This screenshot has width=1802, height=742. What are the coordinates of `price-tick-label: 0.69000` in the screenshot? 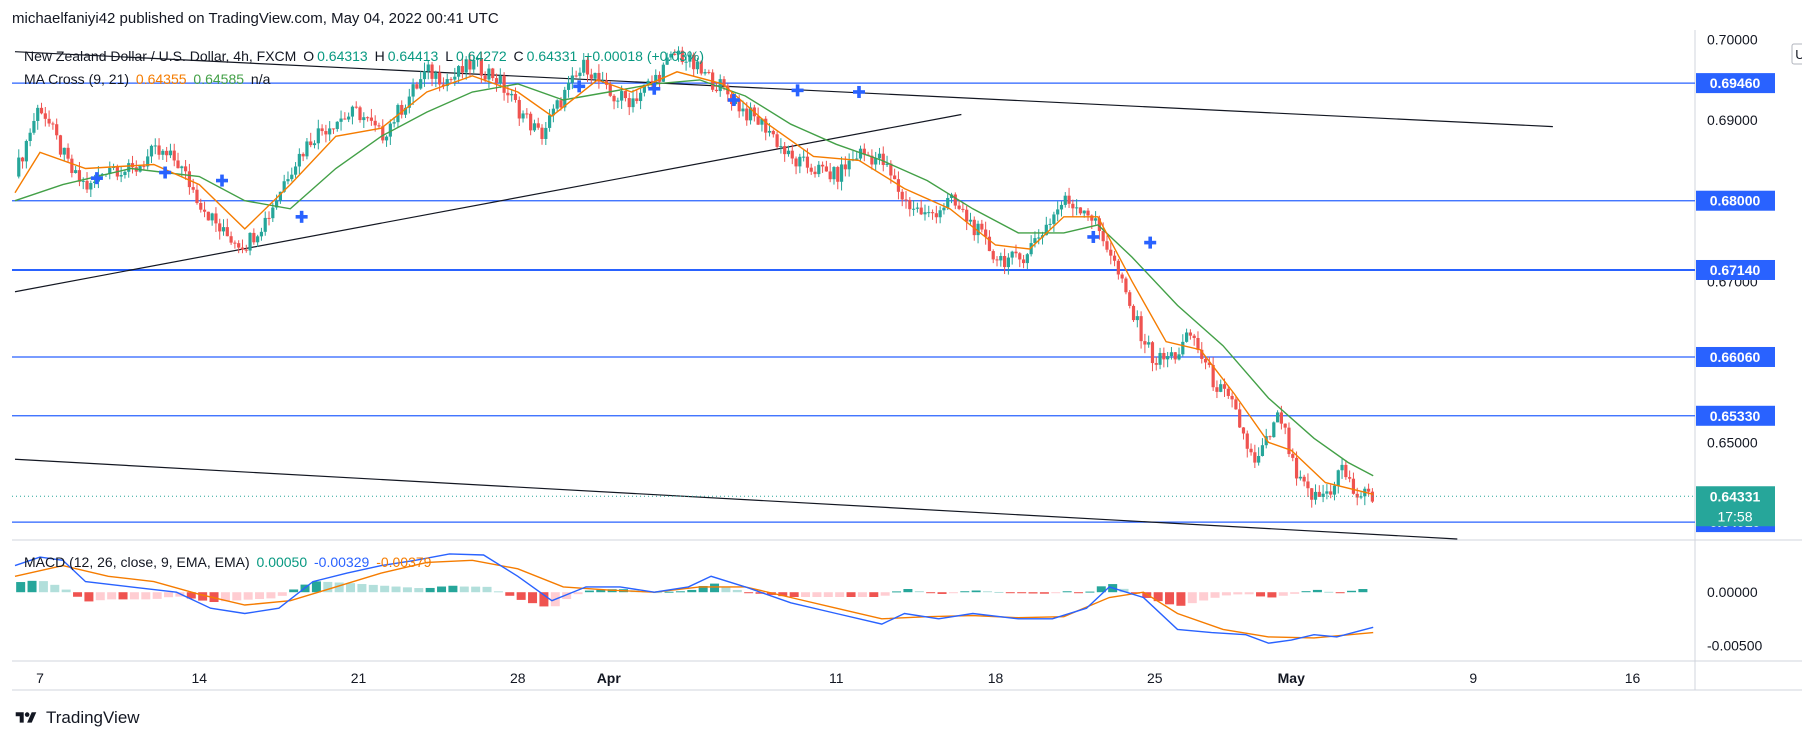 It's located at (1732, 120).